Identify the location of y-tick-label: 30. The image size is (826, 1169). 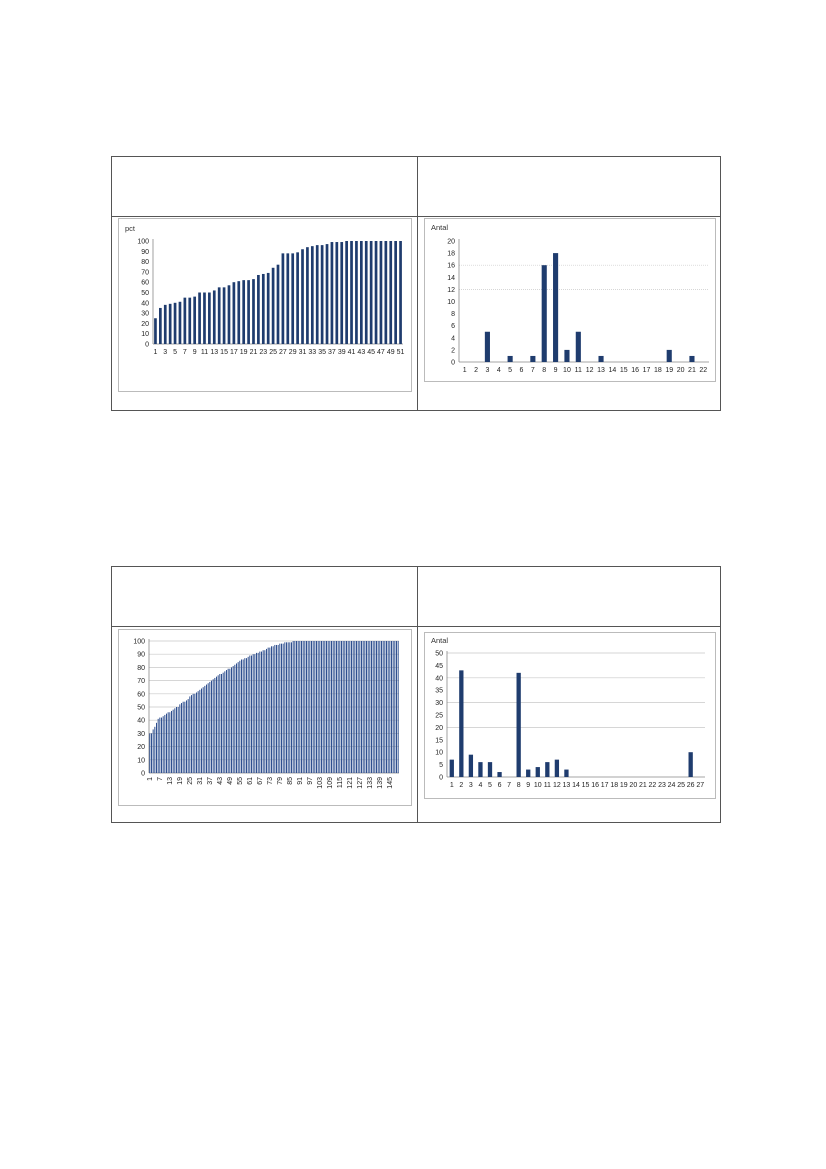
(141, 734).